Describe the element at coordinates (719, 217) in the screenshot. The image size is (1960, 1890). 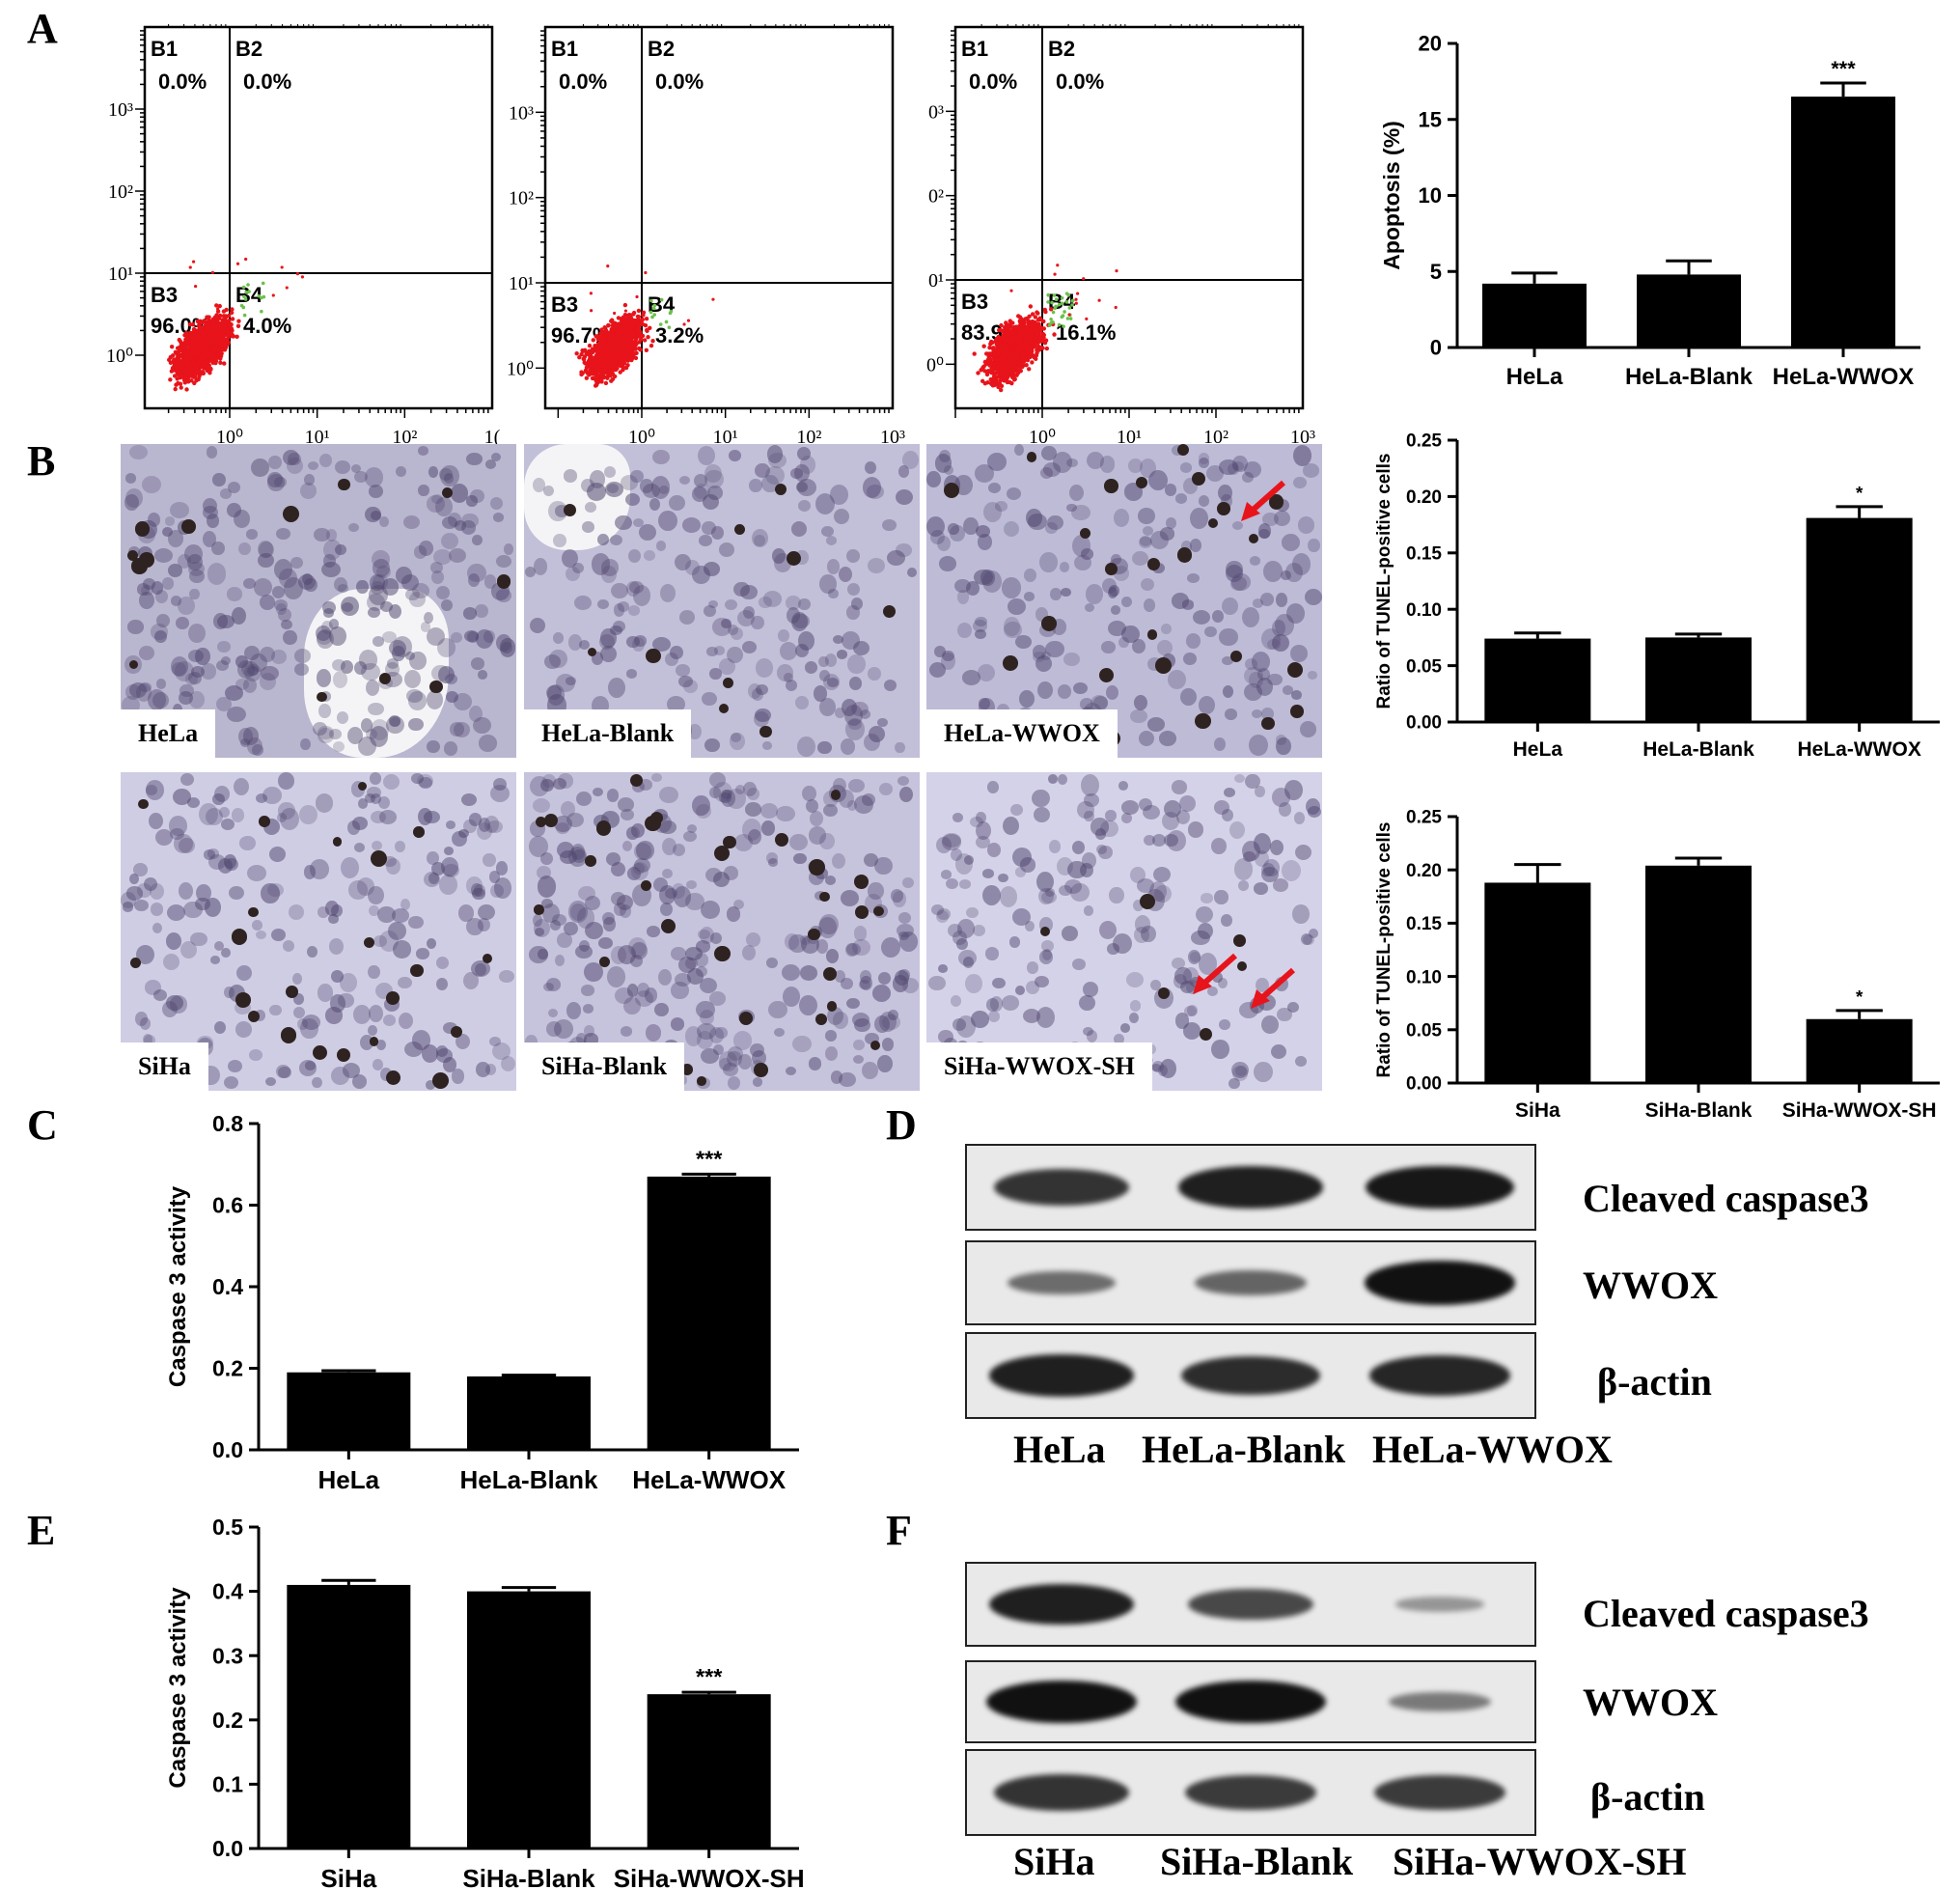
I see `plot-frame` at that location.